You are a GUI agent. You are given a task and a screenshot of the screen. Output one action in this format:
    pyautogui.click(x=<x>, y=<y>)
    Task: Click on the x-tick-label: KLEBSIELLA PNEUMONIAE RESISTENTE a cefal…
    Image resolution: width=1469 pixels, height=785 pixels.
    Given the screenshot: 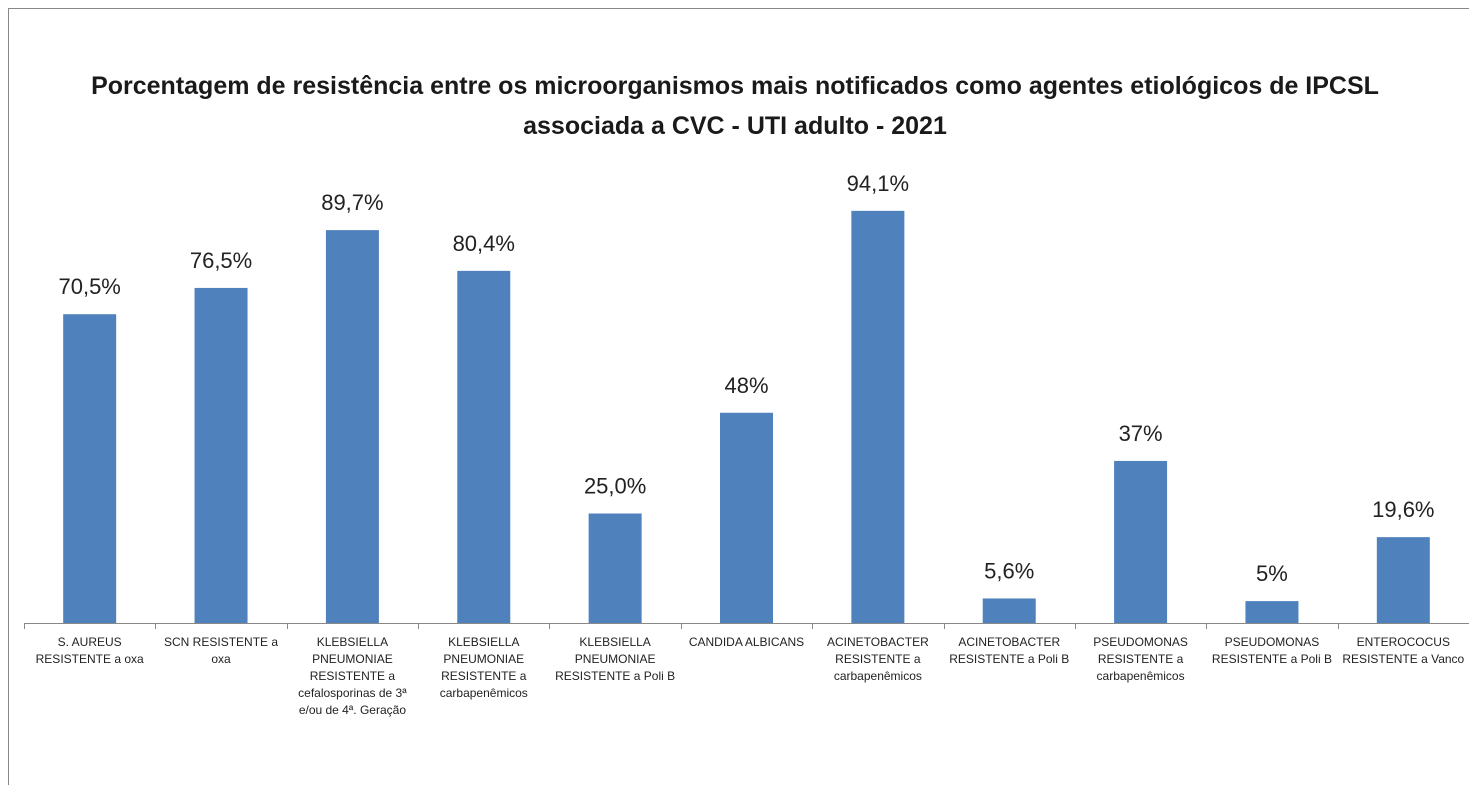 What is the action you would take?
    pyautogui.click(x=352, y=676)
    